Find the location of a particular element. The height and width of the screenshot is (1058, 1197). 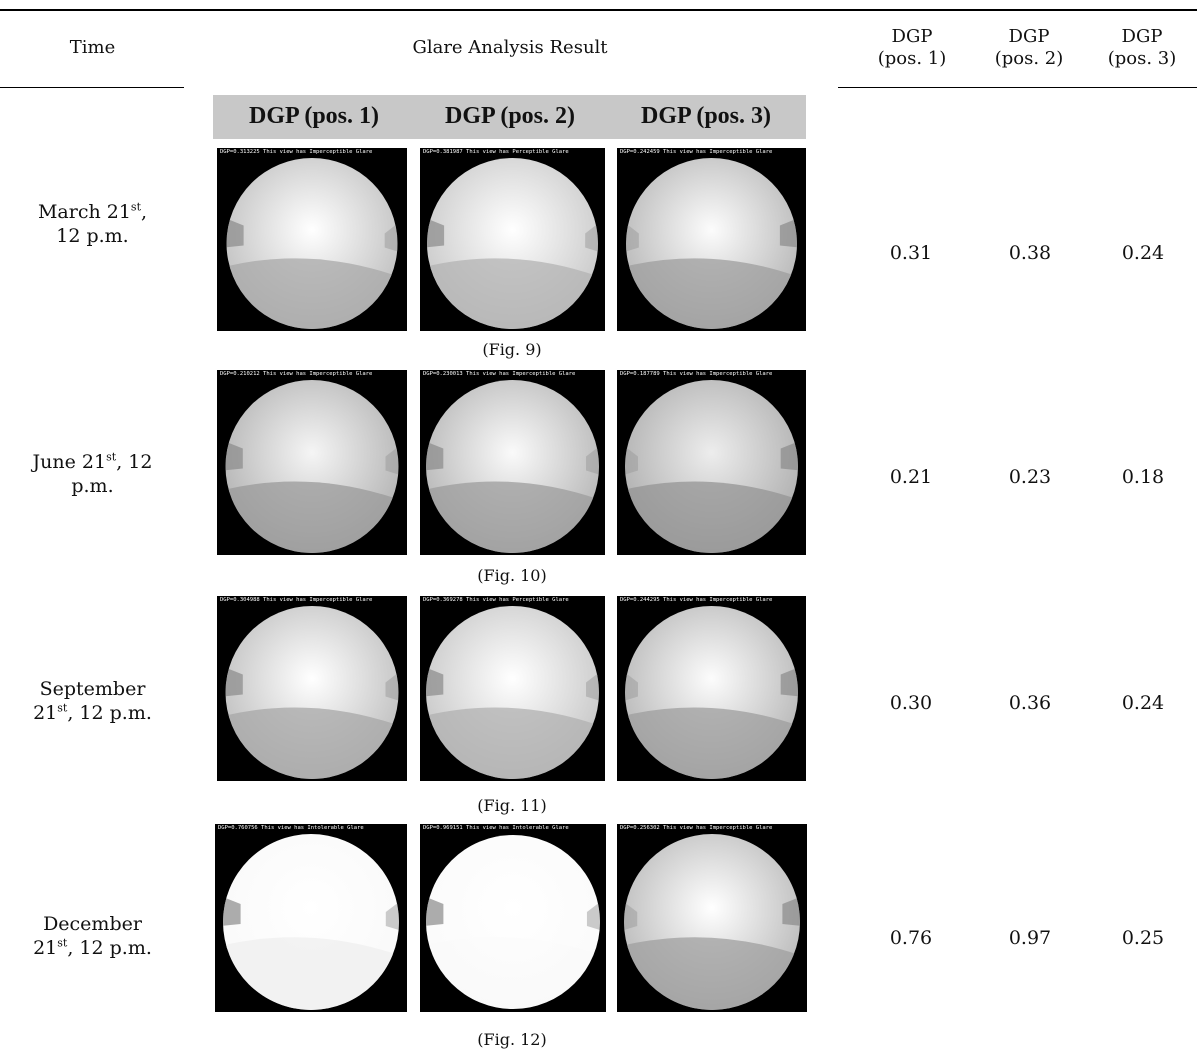

time-cell-march: March 21st, 12 p.m. is located at coordinates (92, 224).